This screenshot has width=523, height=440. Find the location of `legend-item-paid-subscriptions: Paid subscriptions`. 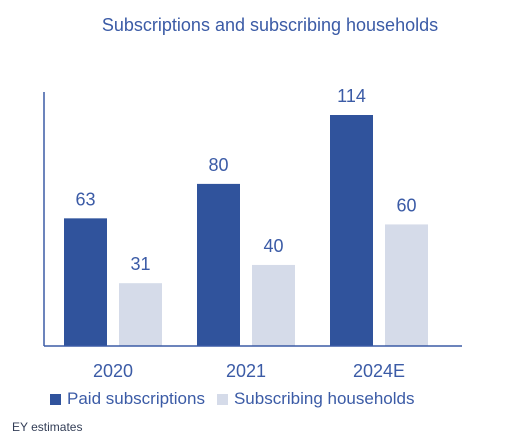

legend-item-paid-subscriptions: Paid subscriptions is located at coordinates (127, 399).